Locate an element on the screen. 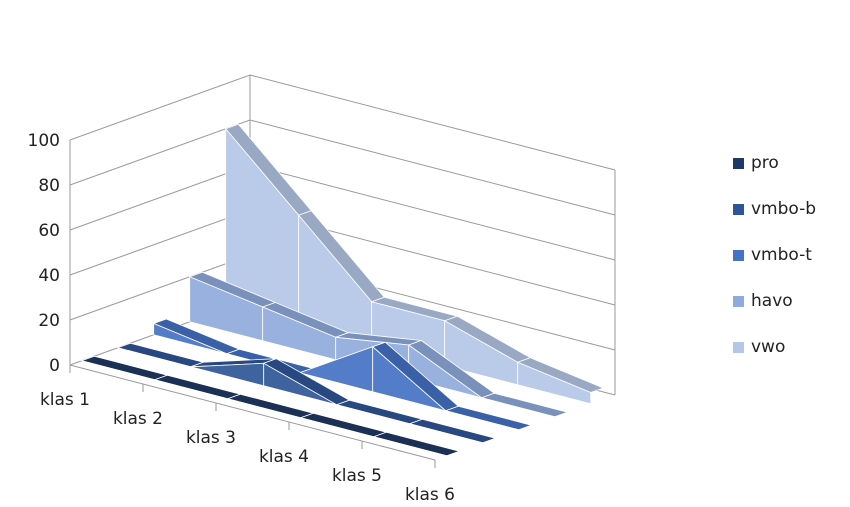 The width and height of the screenshot is (850, 507). legend-item: vmbo-b is located at coordinates (774, 209).